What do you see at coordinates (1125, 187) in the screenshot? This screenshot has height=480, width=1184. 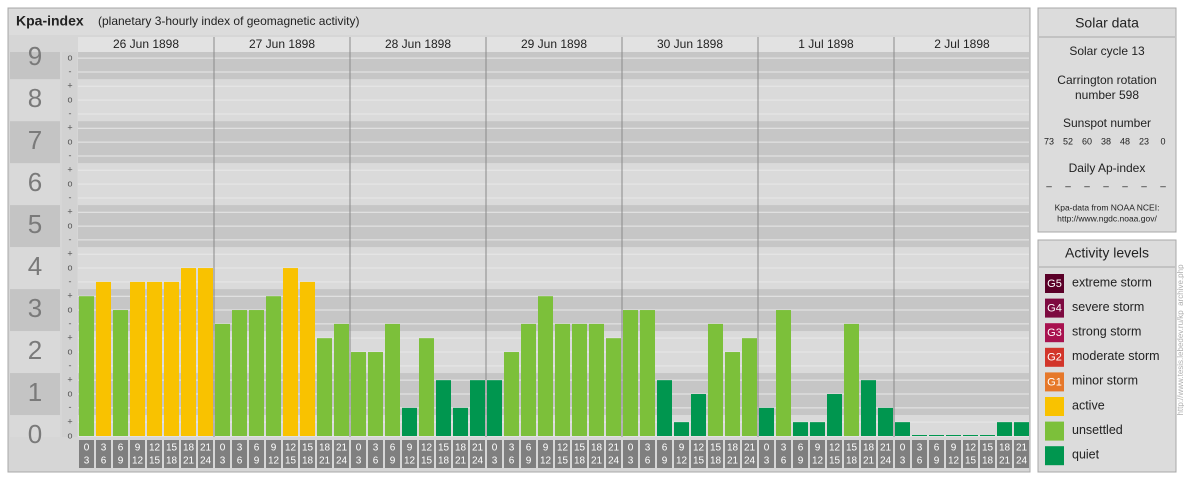 I see `ap-value: –` at bounding box center [1125, 187].